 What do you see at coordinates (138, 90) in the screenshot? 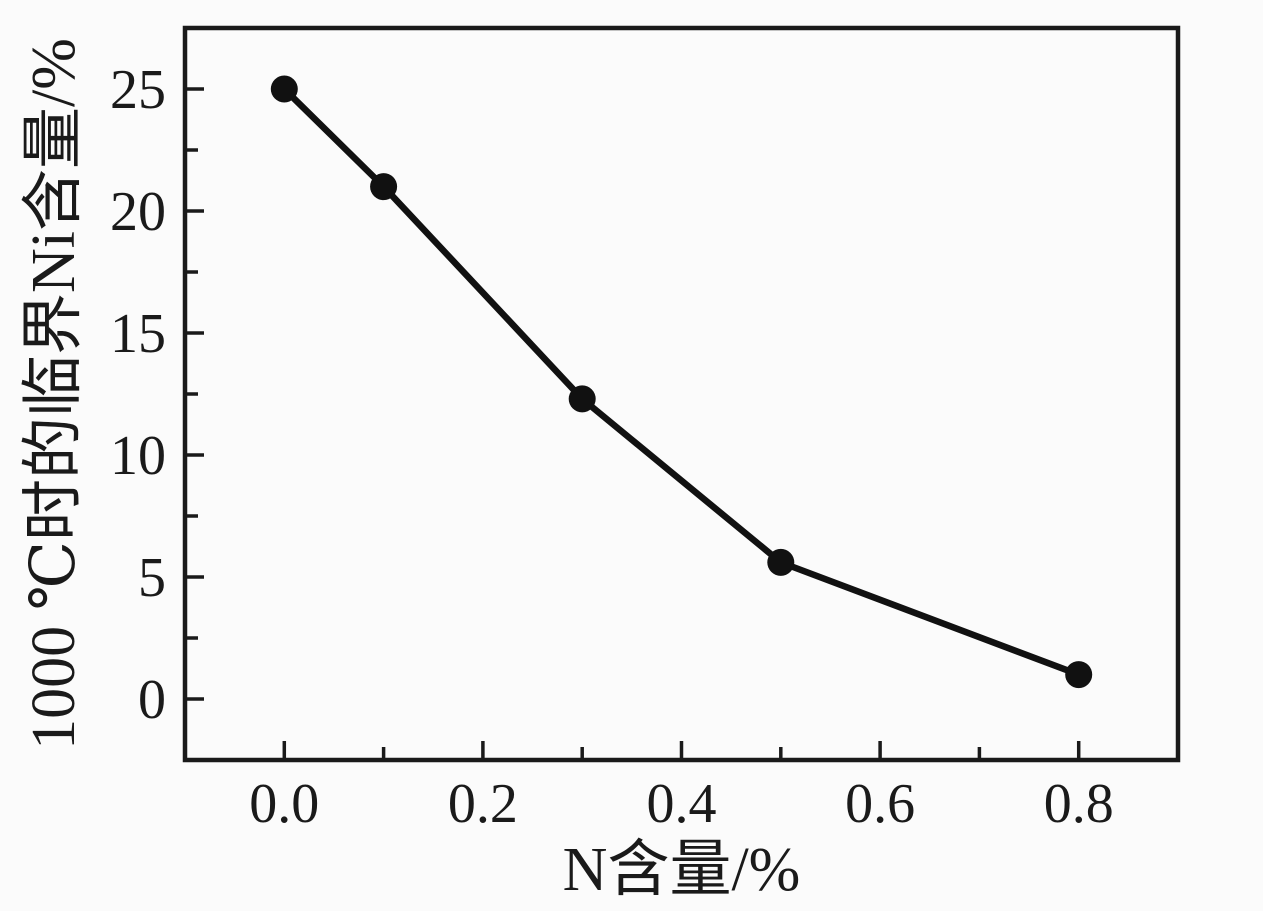
I see `y-axis-tick-label: 25` at bounding box center [138, 90].